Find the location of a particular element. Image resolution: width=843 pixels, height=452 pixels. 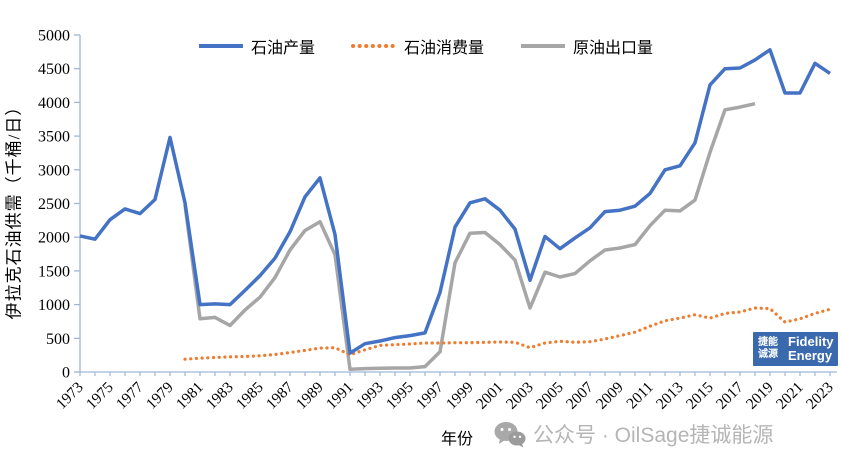

svg-text: 1977 is located at coordinates (130, 396).